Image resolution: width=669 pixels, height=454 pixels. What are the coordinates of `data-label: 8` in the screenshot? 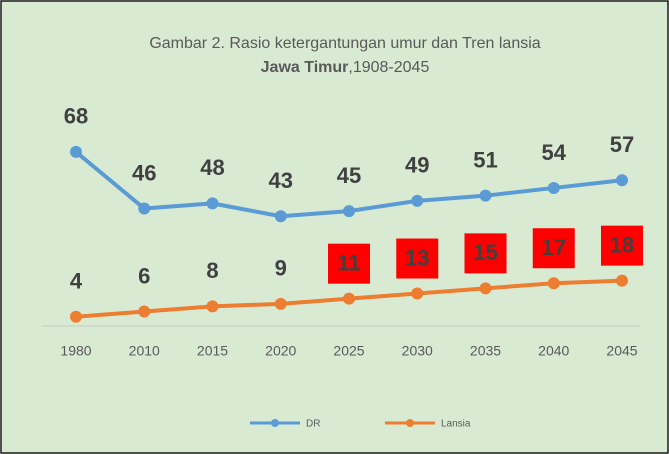 It's located at (212, 270).